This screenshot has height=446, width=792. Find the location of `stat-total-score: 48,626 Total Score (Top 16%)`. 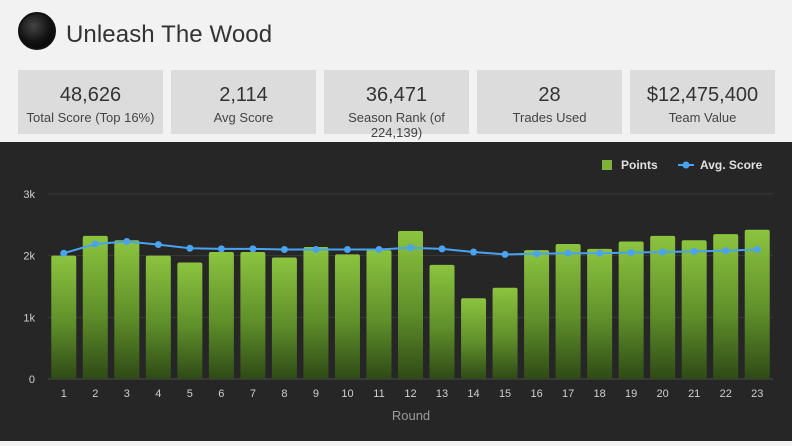

stat-total-score: 48,626 Total Score (Top 16%) is located at coordinates (90, 102).